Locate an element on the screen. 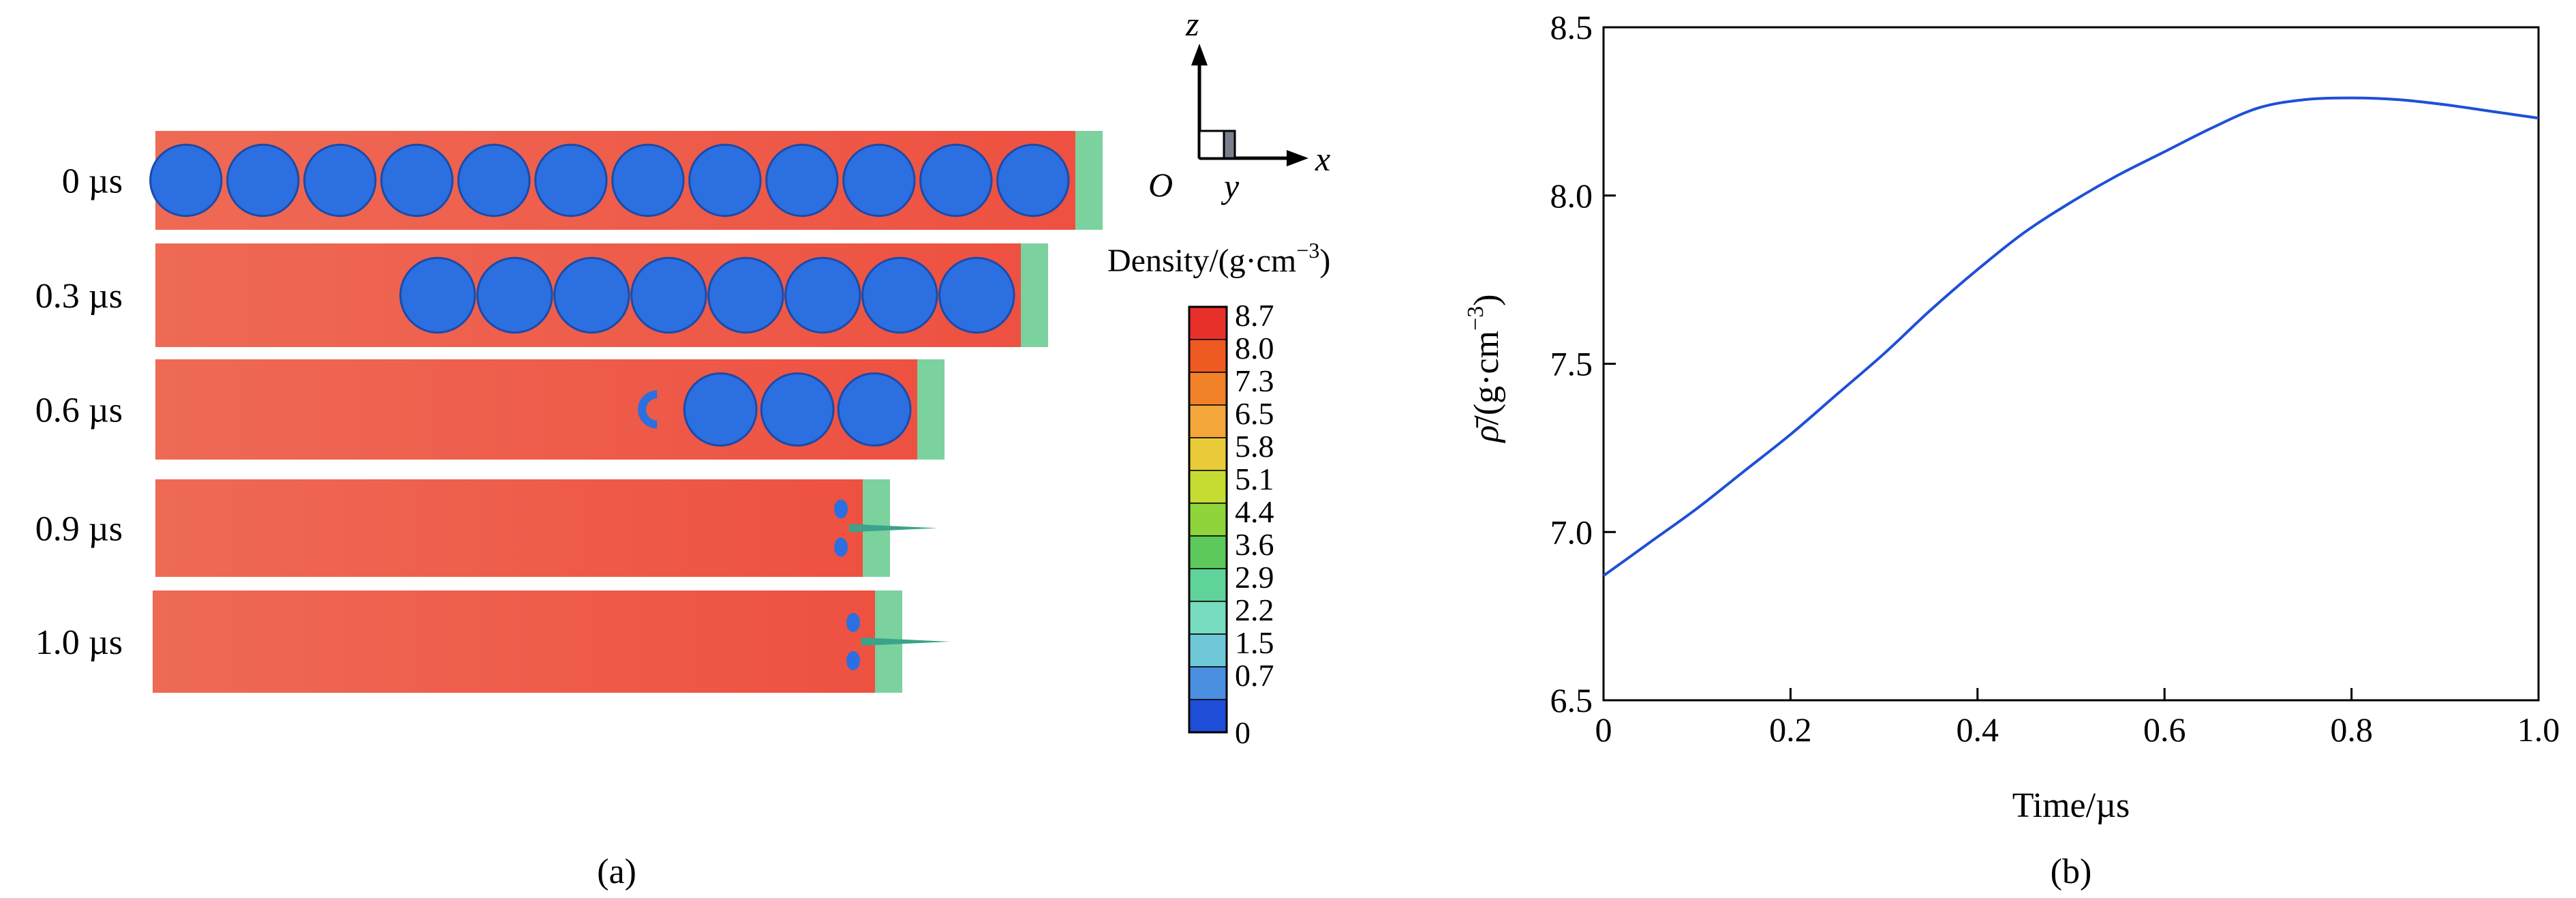 This screenshot has width=2576, height=898. y-ticks: 6.5 7.0 7.5 8.0 8.5 is located at coordinates (1583, 363).